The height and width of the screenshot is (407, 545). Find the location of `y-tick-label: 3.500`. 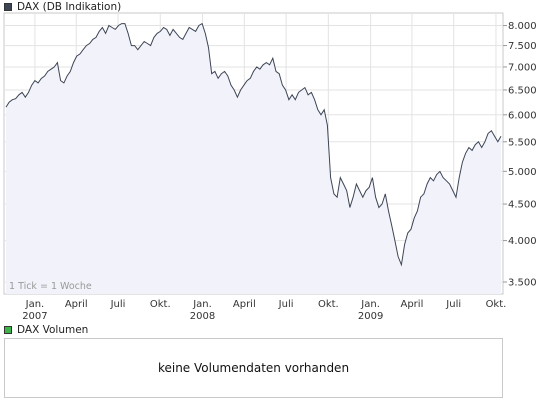

y-tick-label: 3.500 is located at coordinates (522, 283).